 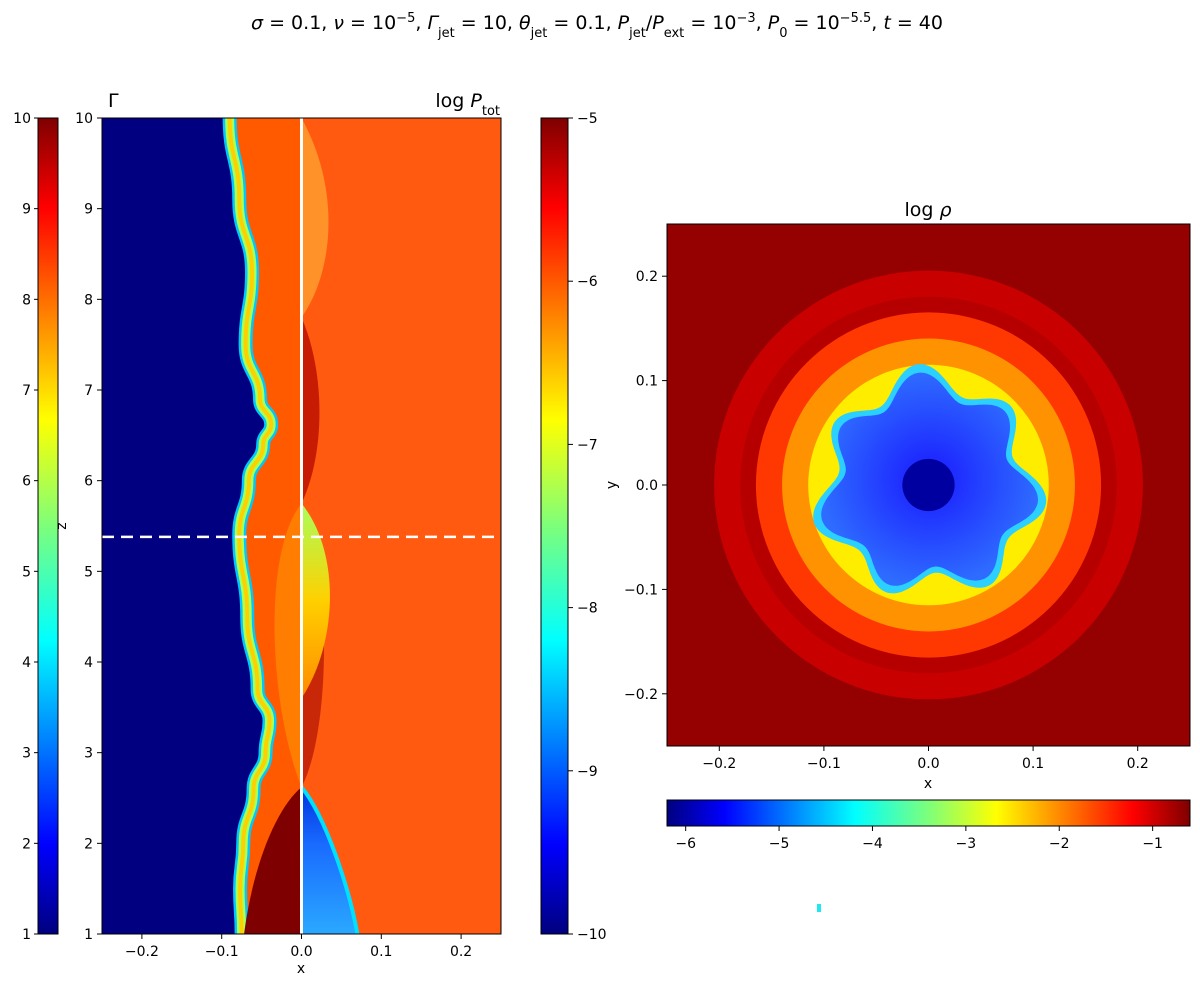 What do you see at coordinates (779, 844) in the screenshot?
I see `rho-cbar-tick-label: −5` at bounding box center [779, 844].